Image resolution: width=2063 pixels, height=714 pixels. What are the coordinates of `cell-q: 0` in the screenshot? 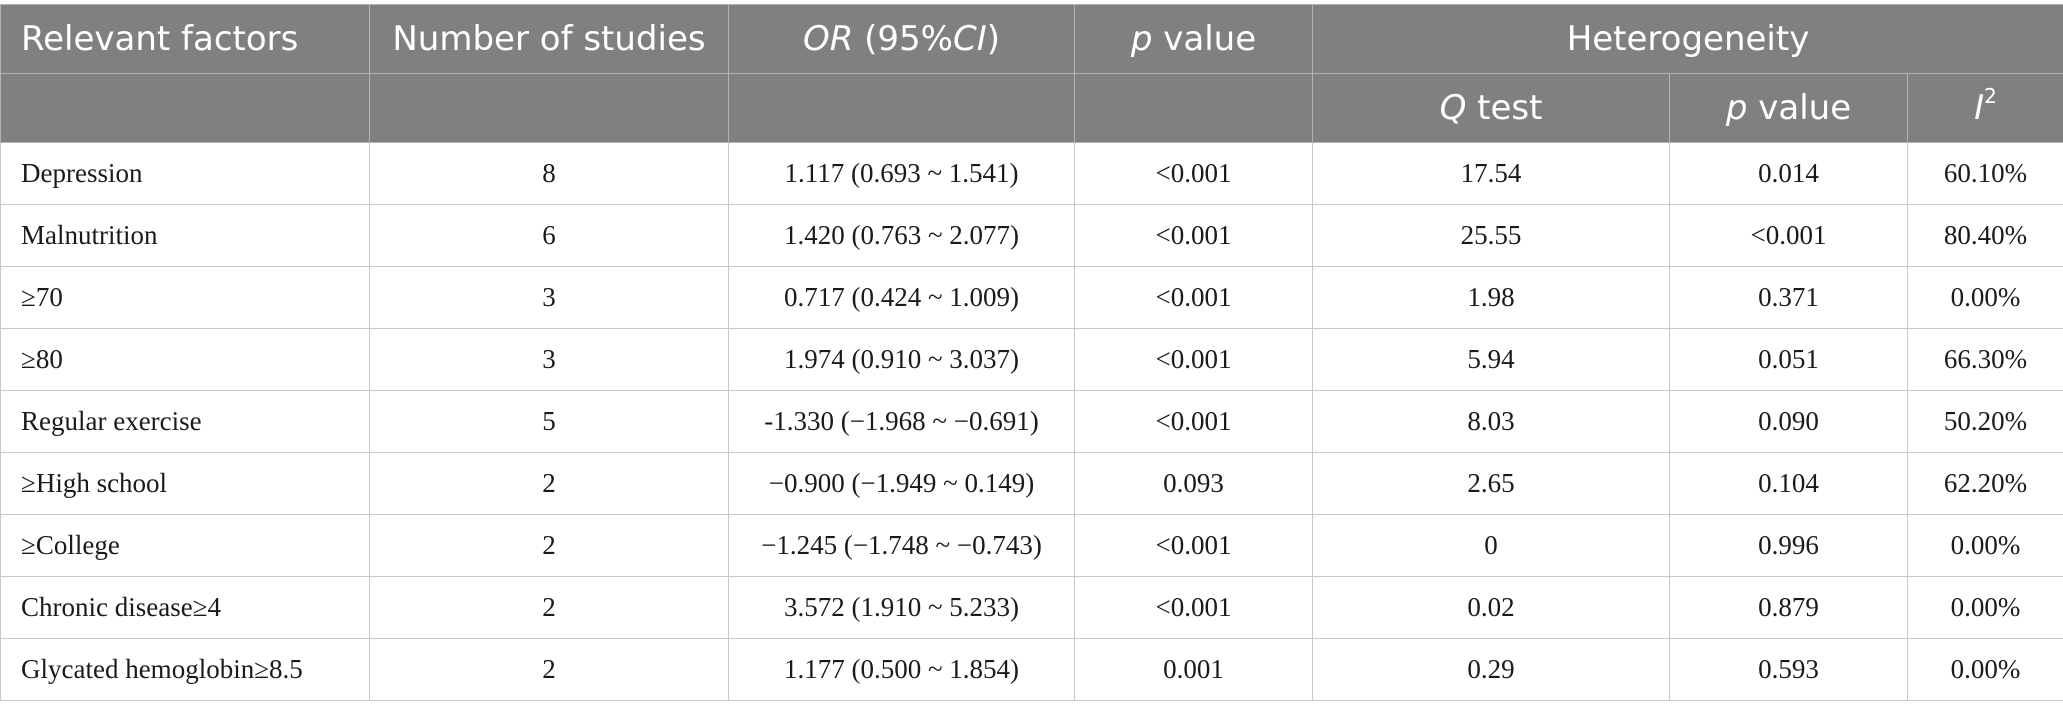 It's located at (1491, 545).